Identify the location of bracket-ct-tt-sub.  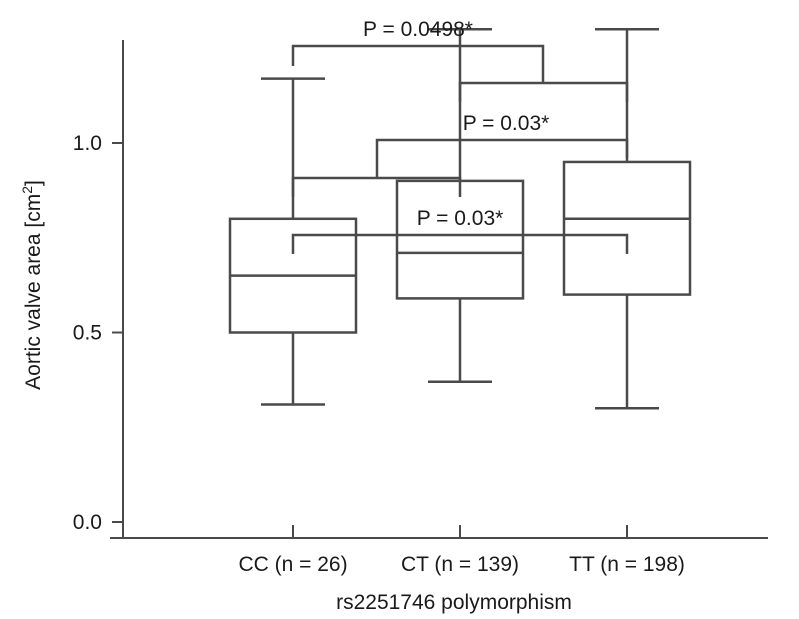
(543, 91).